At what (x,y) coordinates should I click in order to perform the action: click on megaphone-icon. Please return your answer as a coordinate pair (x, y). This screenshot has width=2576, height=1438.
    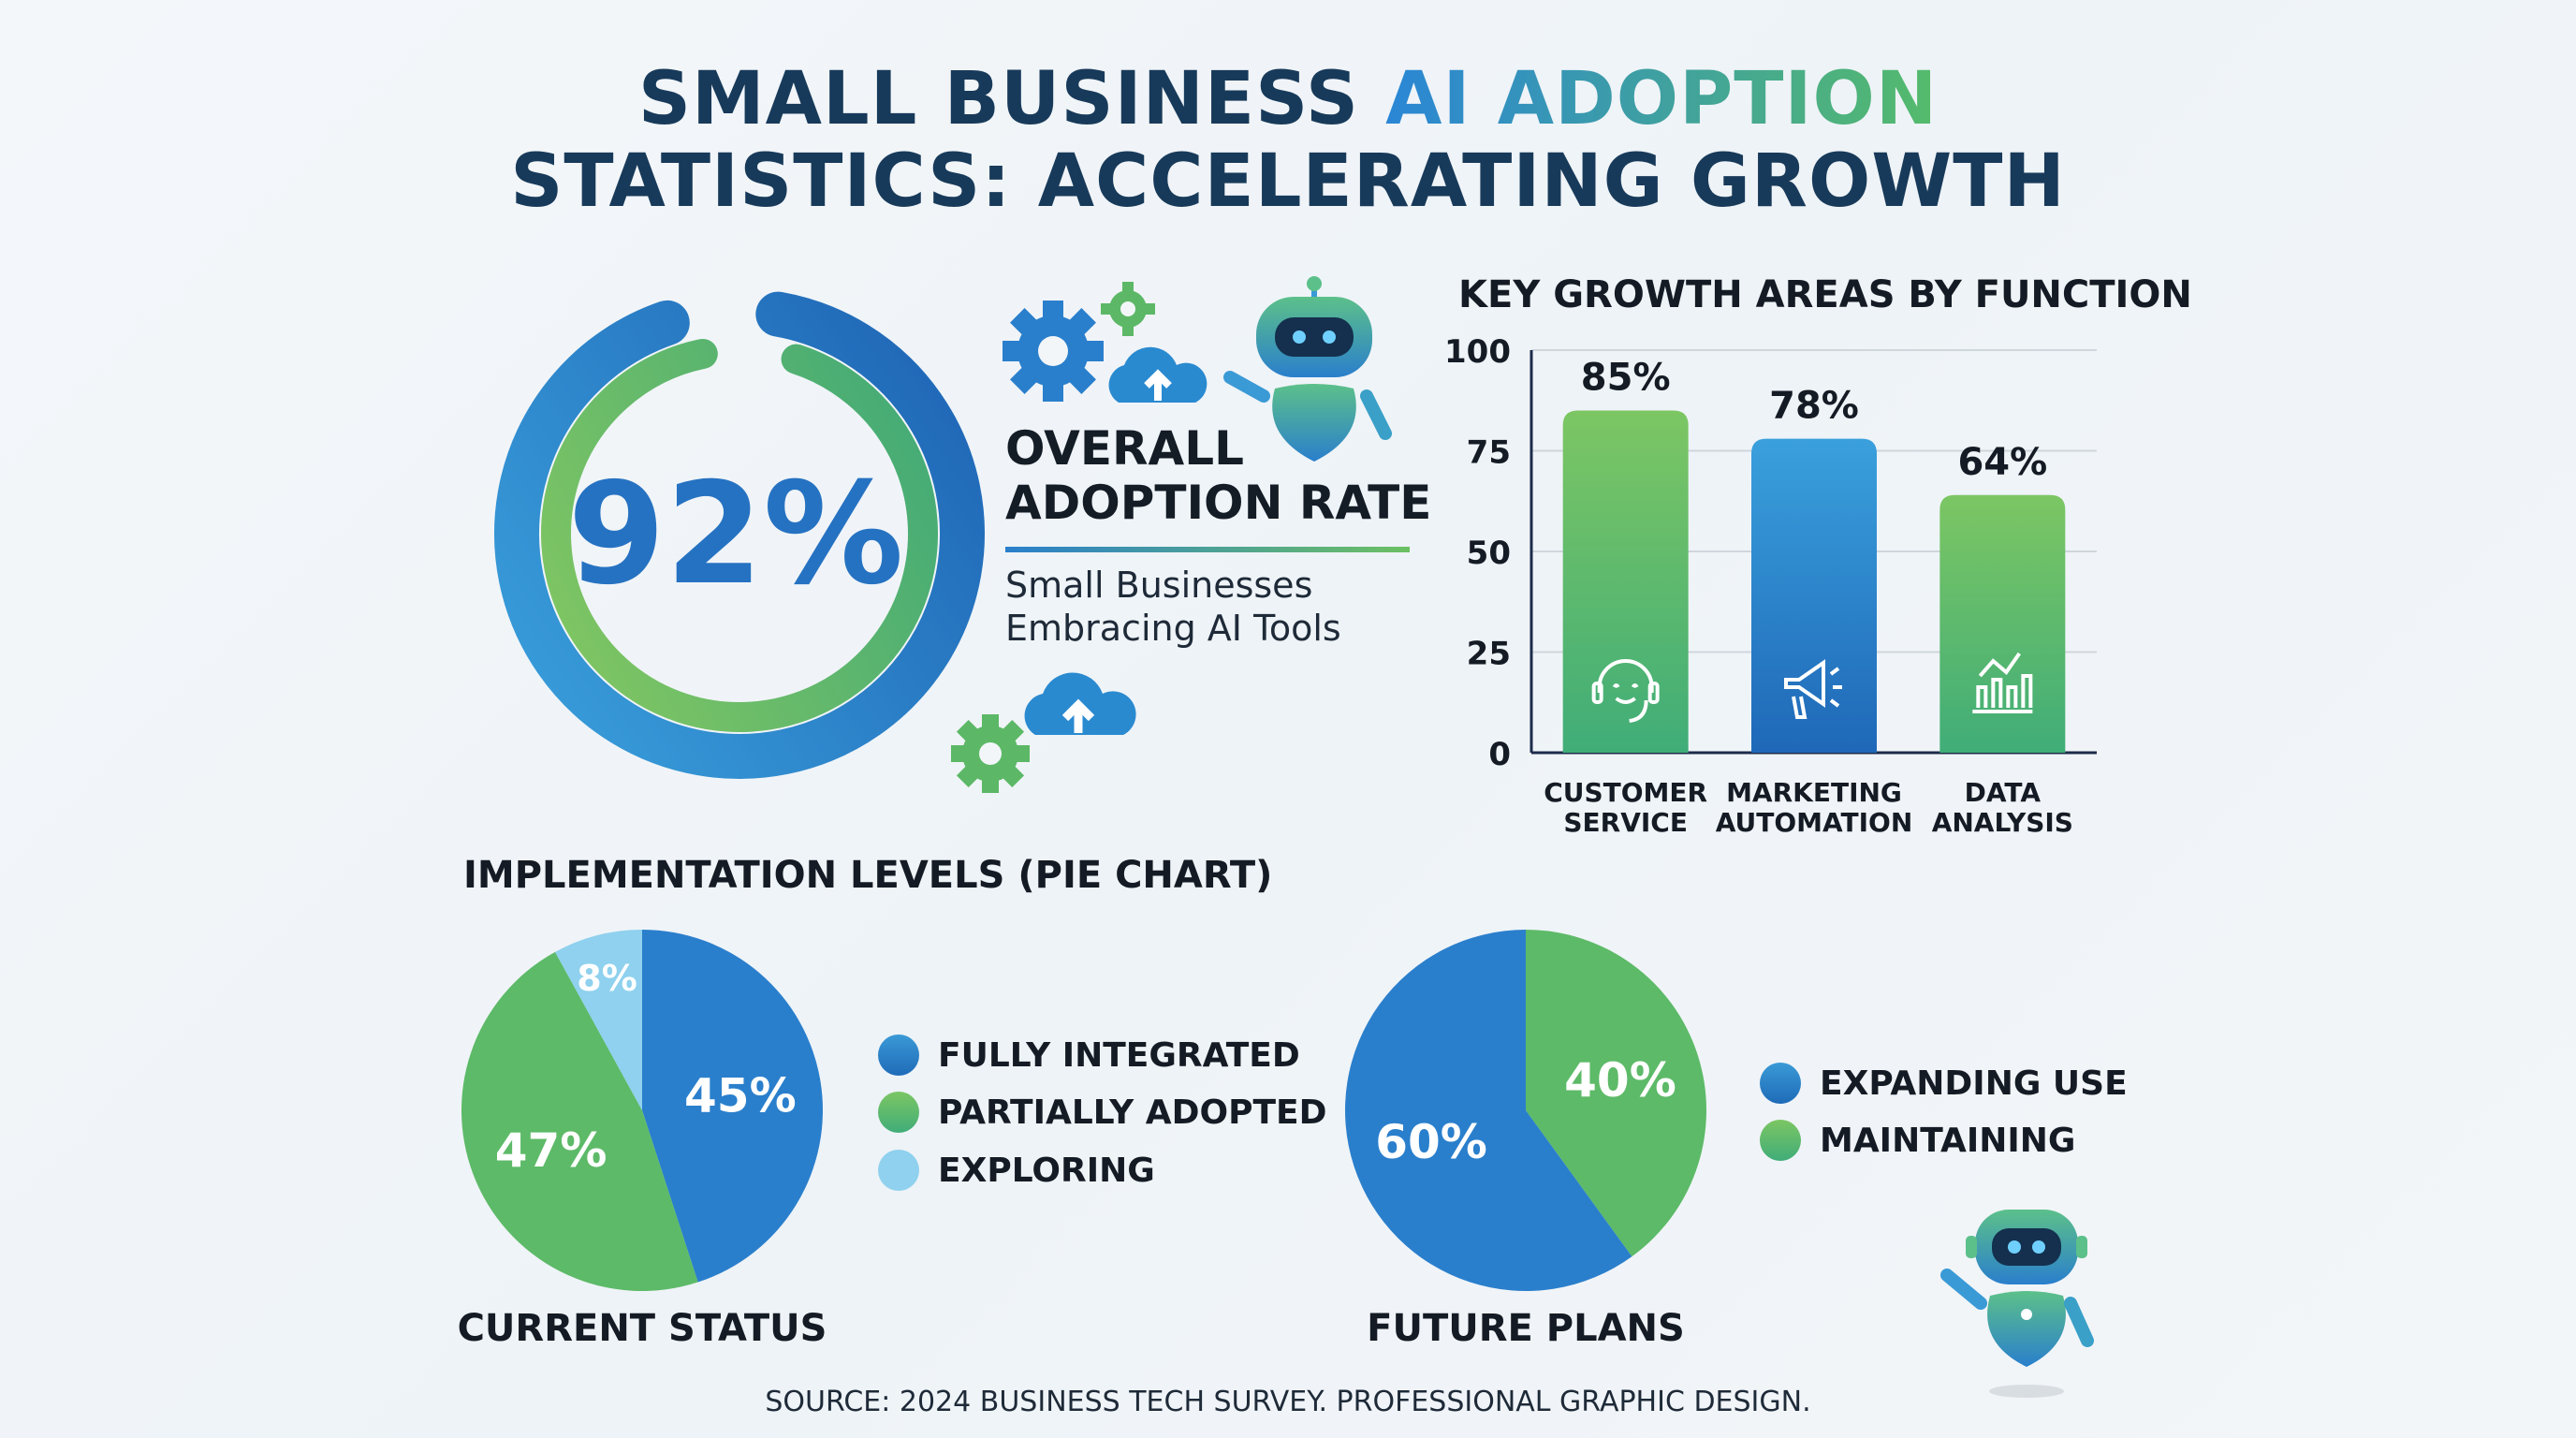
    Looking at the image, I should click on (1813, 689).